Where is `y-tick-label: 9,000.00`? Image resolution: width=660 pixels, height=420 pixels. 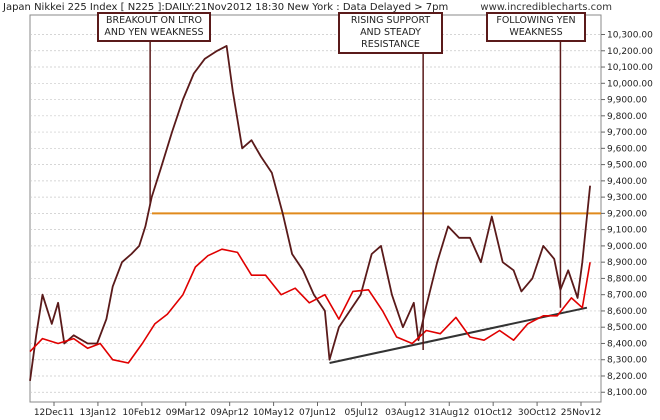 y-tick-label: 9,000.00 is located at coordinates (627, 247).